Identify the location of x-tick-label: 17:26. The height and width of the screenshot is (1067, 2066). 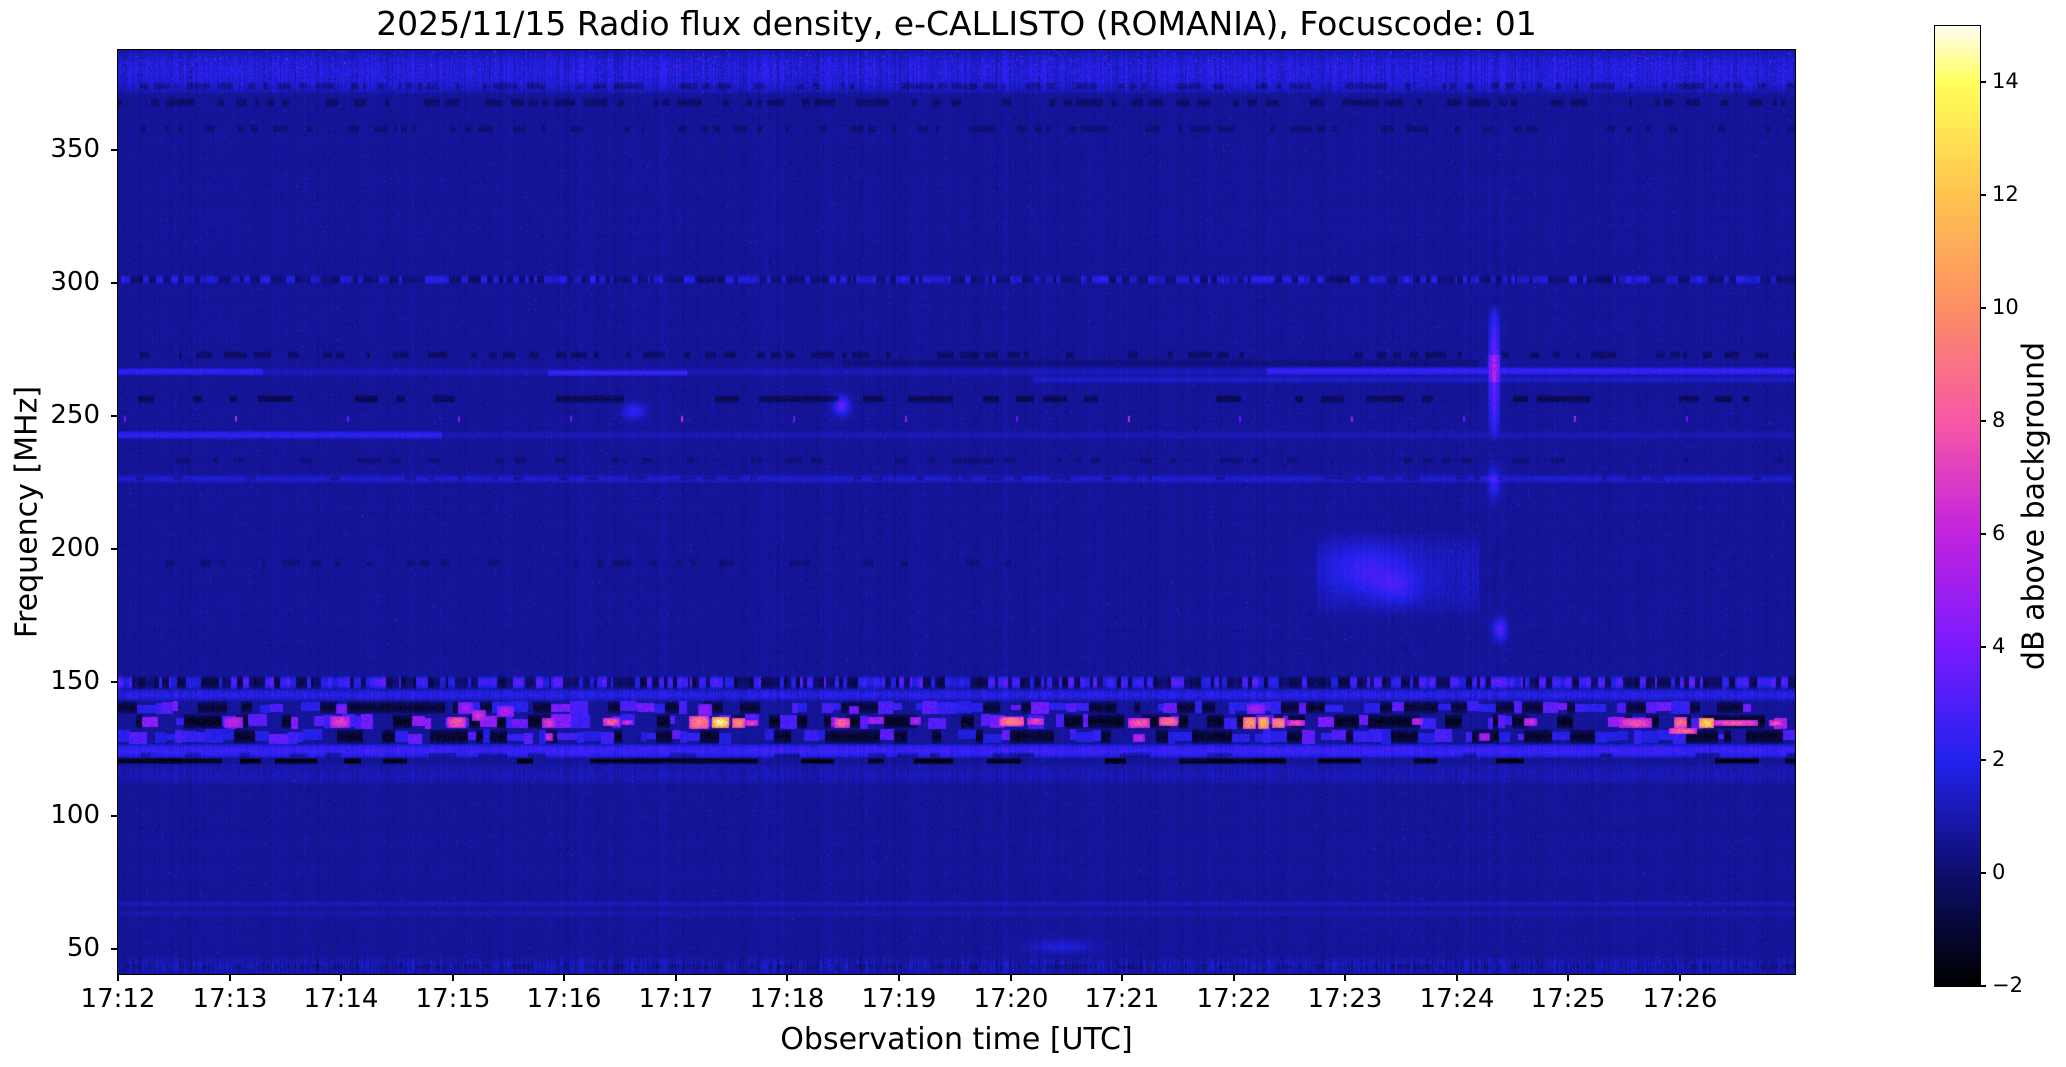
(1680, 999).